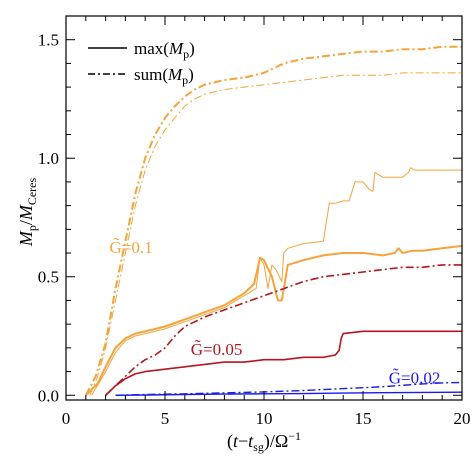 The height and width of the screenshot is (463, 474). Describe the element at coordinates (363, 418) in the screenshot. I see `x-tick-label: 15` at that location.